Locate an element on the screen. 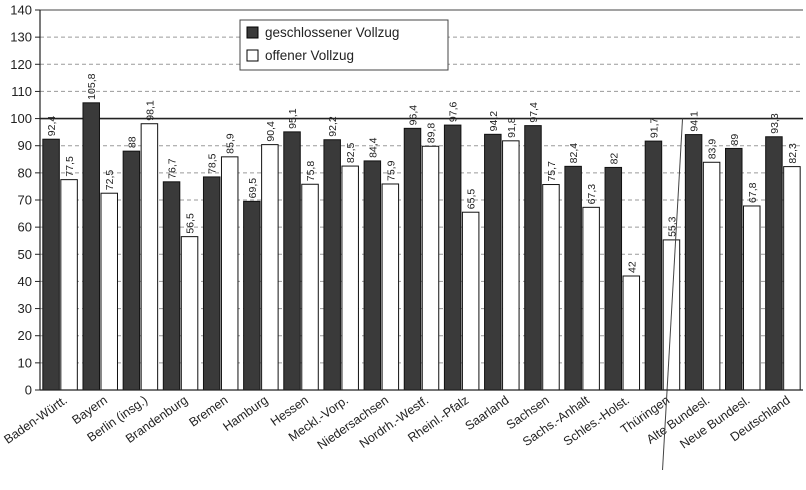 The image size is (806, 490). y-tick-label: 30 is located at coordinates (25, 308).